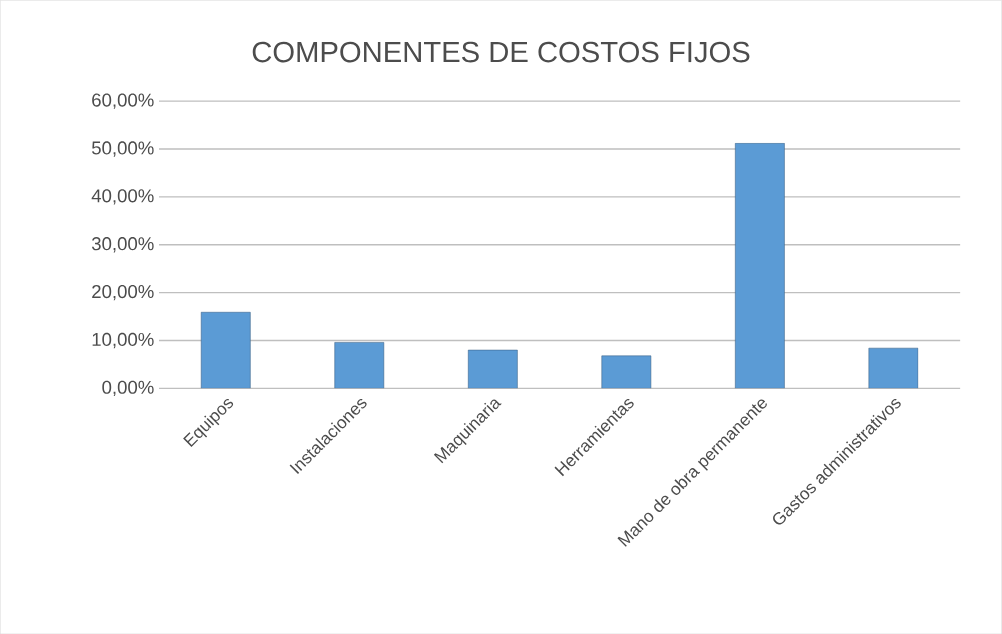 This screenshot has height=634, width=1002. What do you see at coordinates (123, 101) in the screenshot?
I see `y-tick-label: 60,00%` at bounding box center [123, 101].